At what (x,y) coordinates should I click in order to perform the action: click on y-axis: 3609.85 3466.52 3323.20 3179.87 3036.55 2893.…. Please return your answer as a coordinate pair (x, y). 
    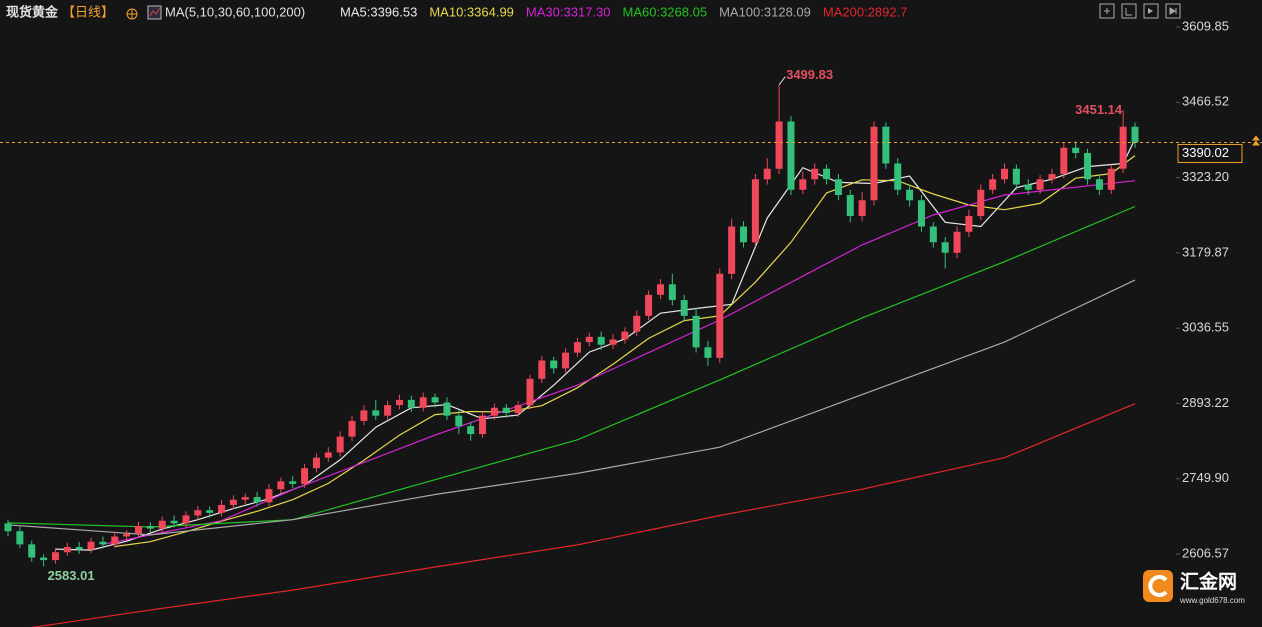
    Looking at the image, I should click on (1202, 289).